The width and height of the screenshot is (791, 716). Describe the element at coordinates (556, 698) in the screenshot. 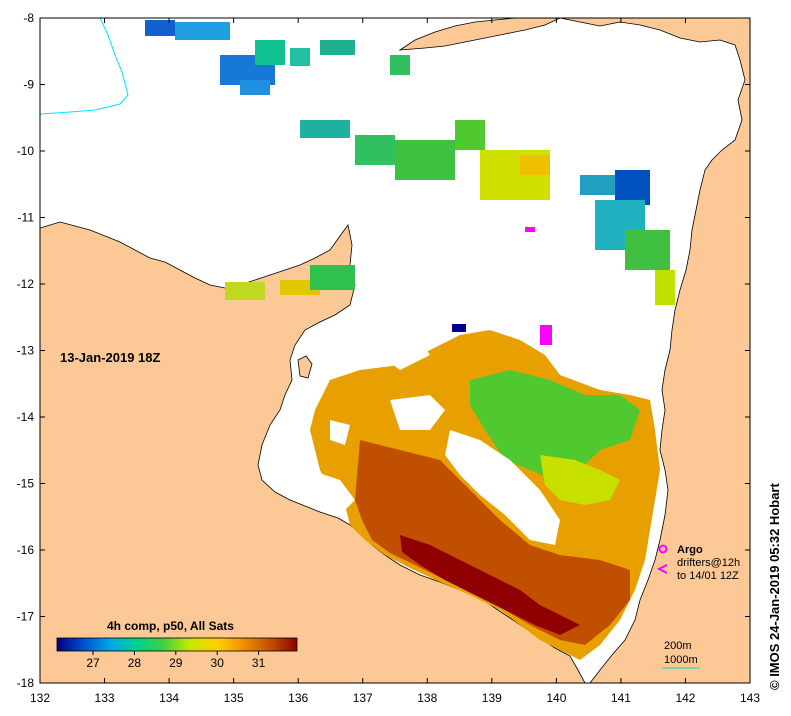

I see `x-tick-label: 140` at that location.